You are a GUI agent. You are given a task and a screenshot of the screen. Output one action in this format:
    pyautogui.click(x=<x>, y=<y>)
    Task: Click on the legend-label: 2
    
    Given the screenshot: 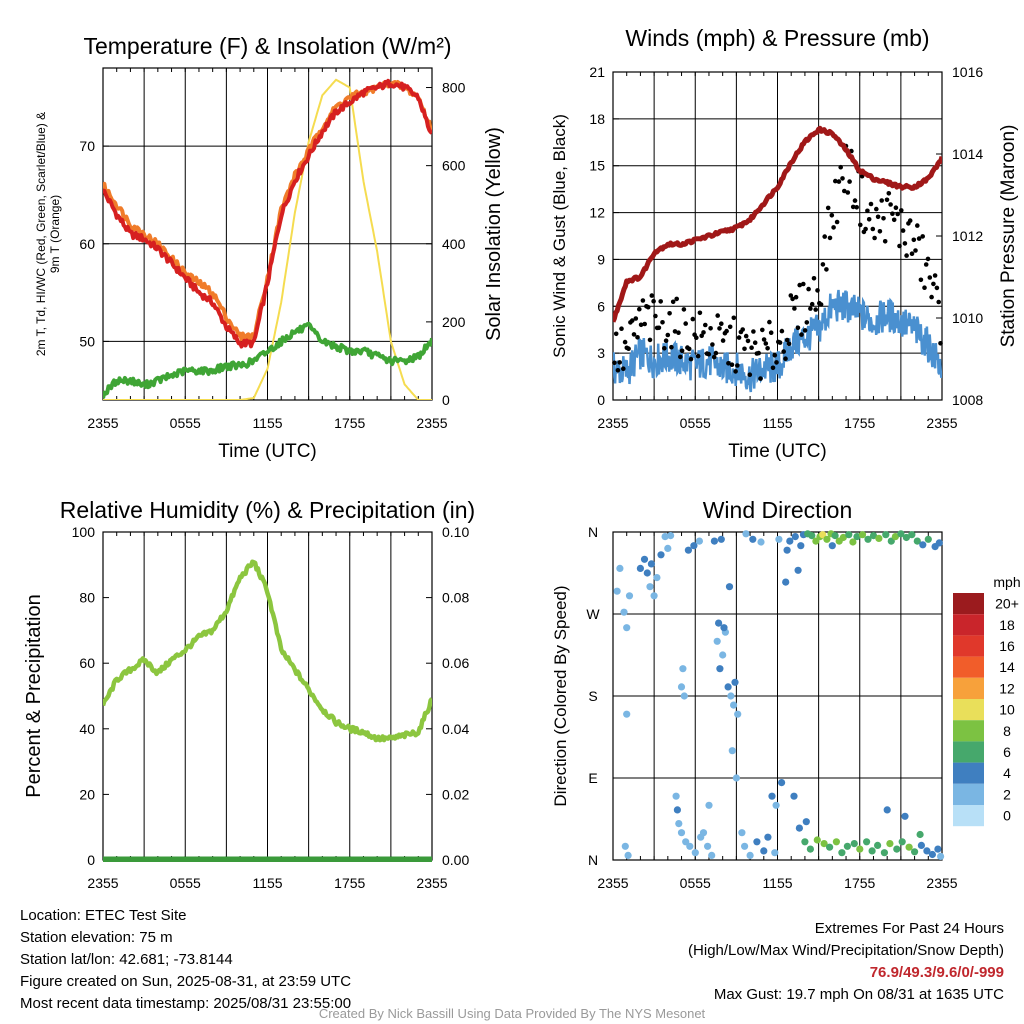 What is the action you would take?
    pyautogui.click(x=1007, y=794)
    